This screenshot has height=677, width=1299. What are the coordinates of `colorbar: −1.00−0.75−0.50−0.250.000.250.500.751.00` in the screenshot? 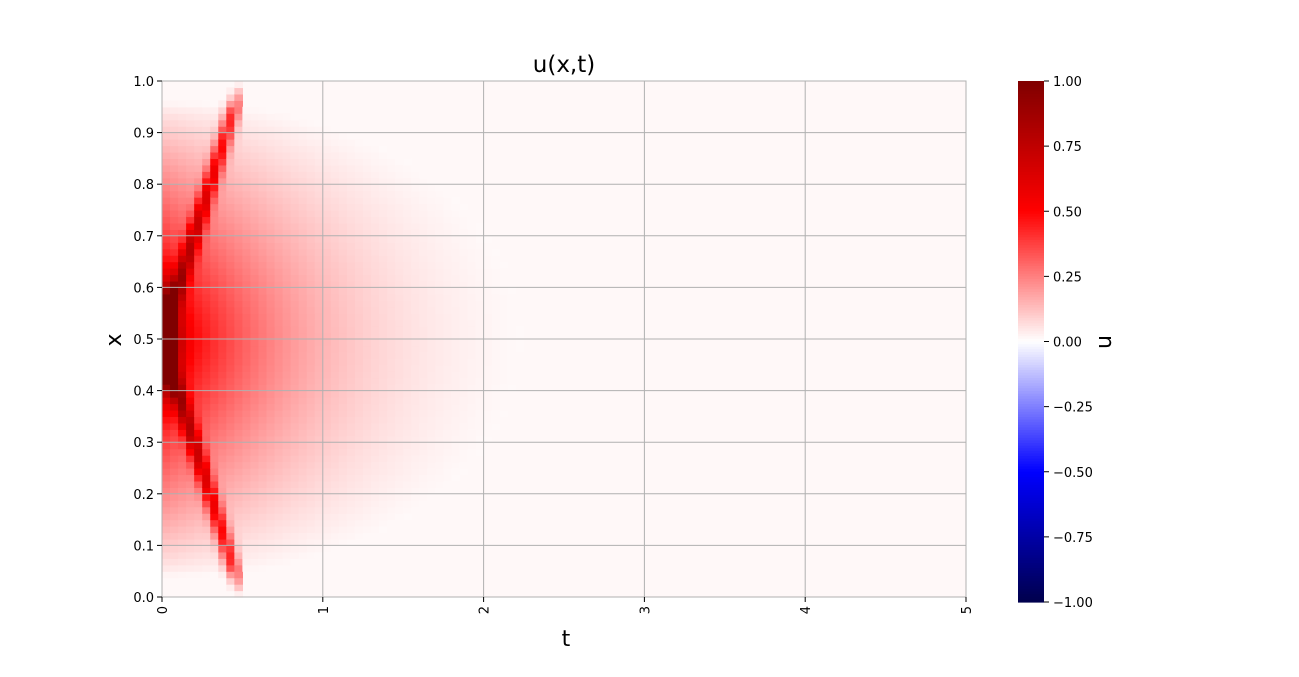 It's located at (1055, 343).